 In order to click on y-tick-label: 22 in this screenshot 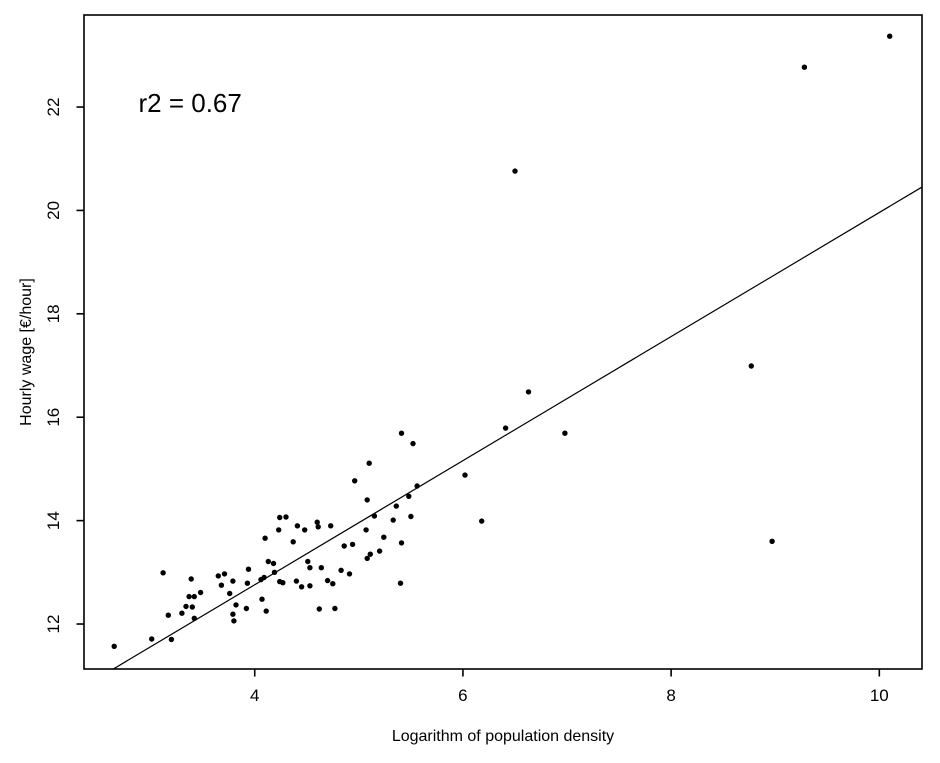, I will do `click(53, 107)`.